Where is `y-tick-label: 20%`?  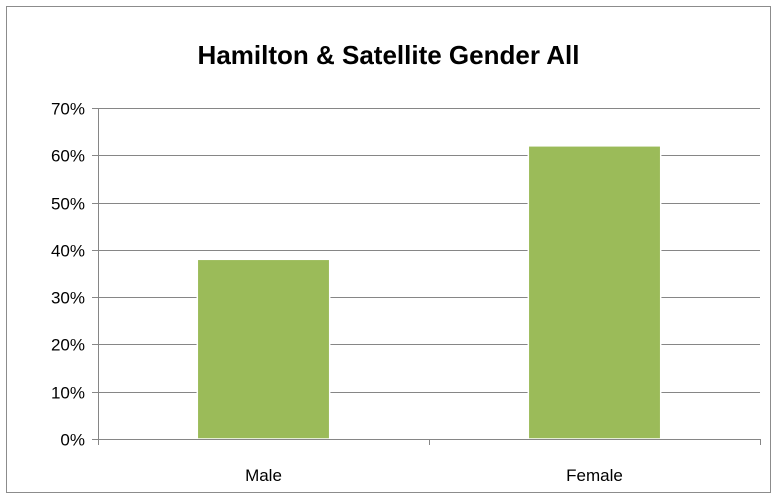 y-tick-label: 20% is located at coordinates (68, 345).